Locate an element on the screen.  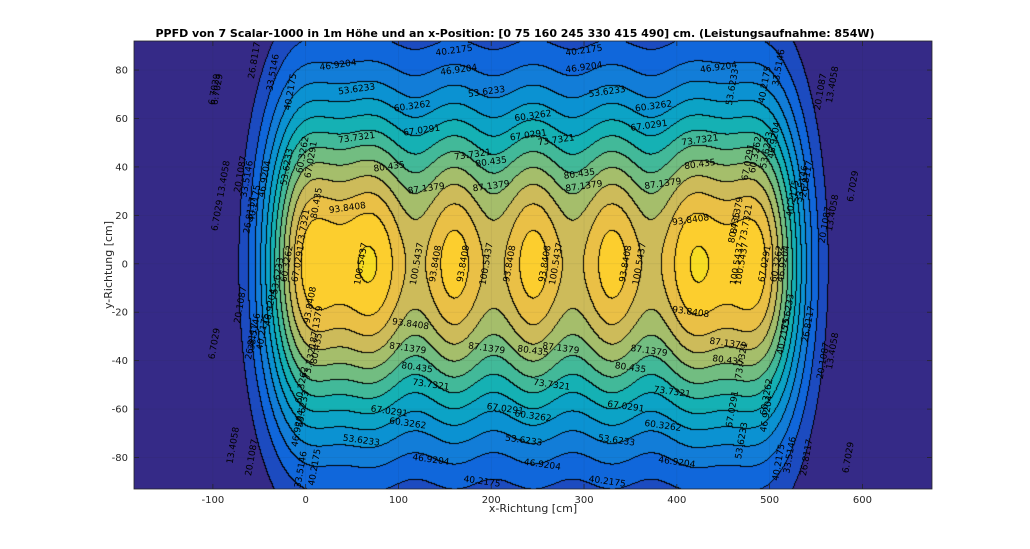
y-tick-label: -60 is located at coordinates (120, 410).